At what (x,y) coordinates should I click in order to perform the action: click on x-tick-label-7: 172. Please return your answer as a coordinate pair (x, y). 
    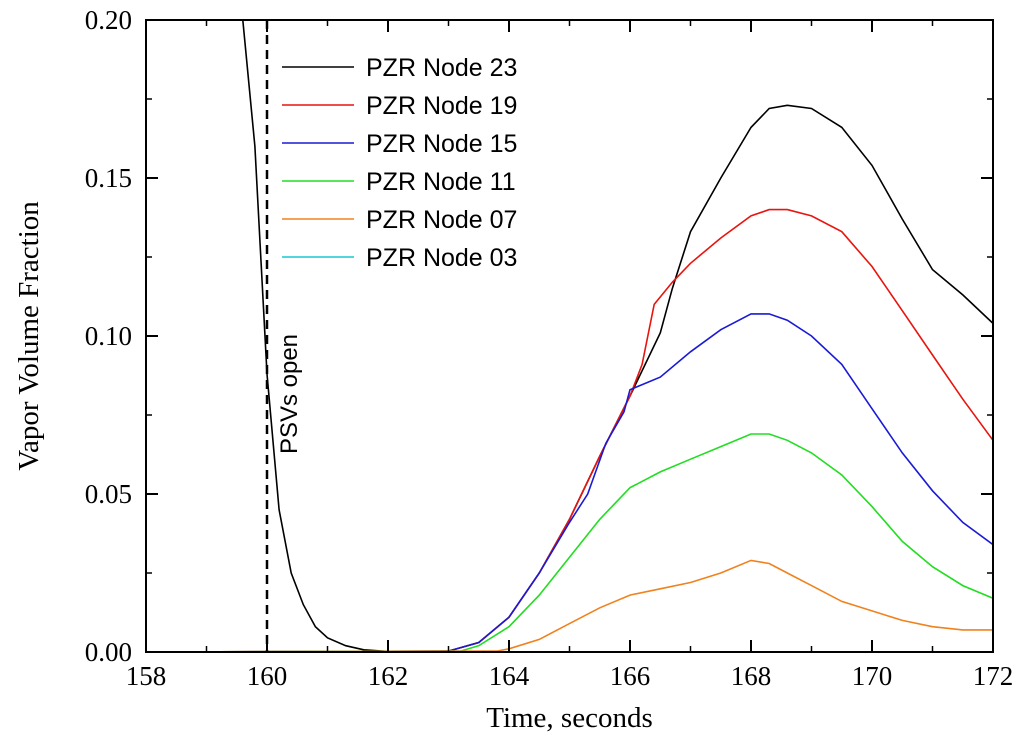
    Looking at the image, I should click on (993, 676).